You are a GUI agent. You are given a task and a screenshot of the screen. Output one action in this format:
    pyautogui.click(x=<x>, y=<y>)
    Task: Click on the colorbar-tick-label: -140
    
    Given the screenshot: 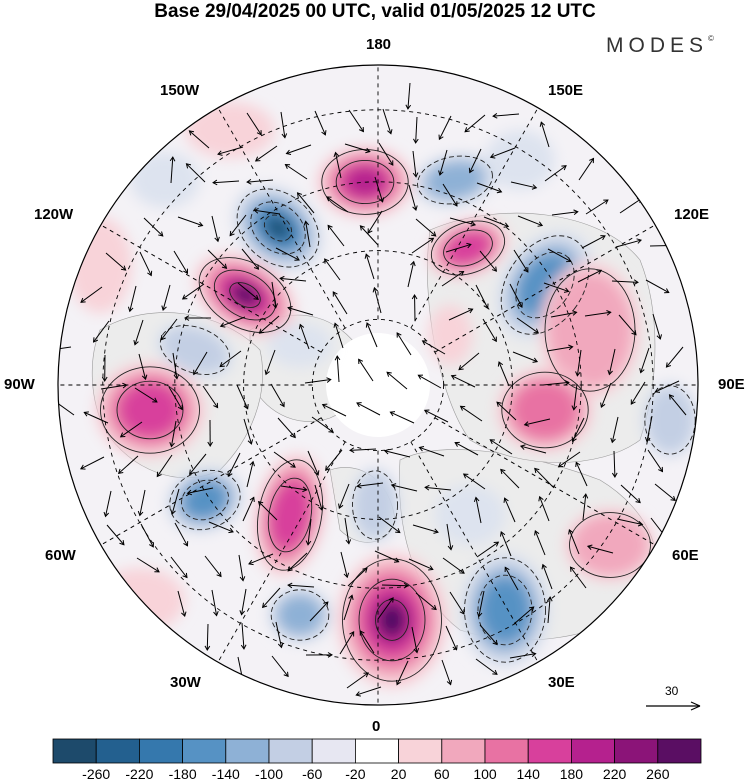 What is the action you would take?
    pyautogui.click(x=225, y=774)
    